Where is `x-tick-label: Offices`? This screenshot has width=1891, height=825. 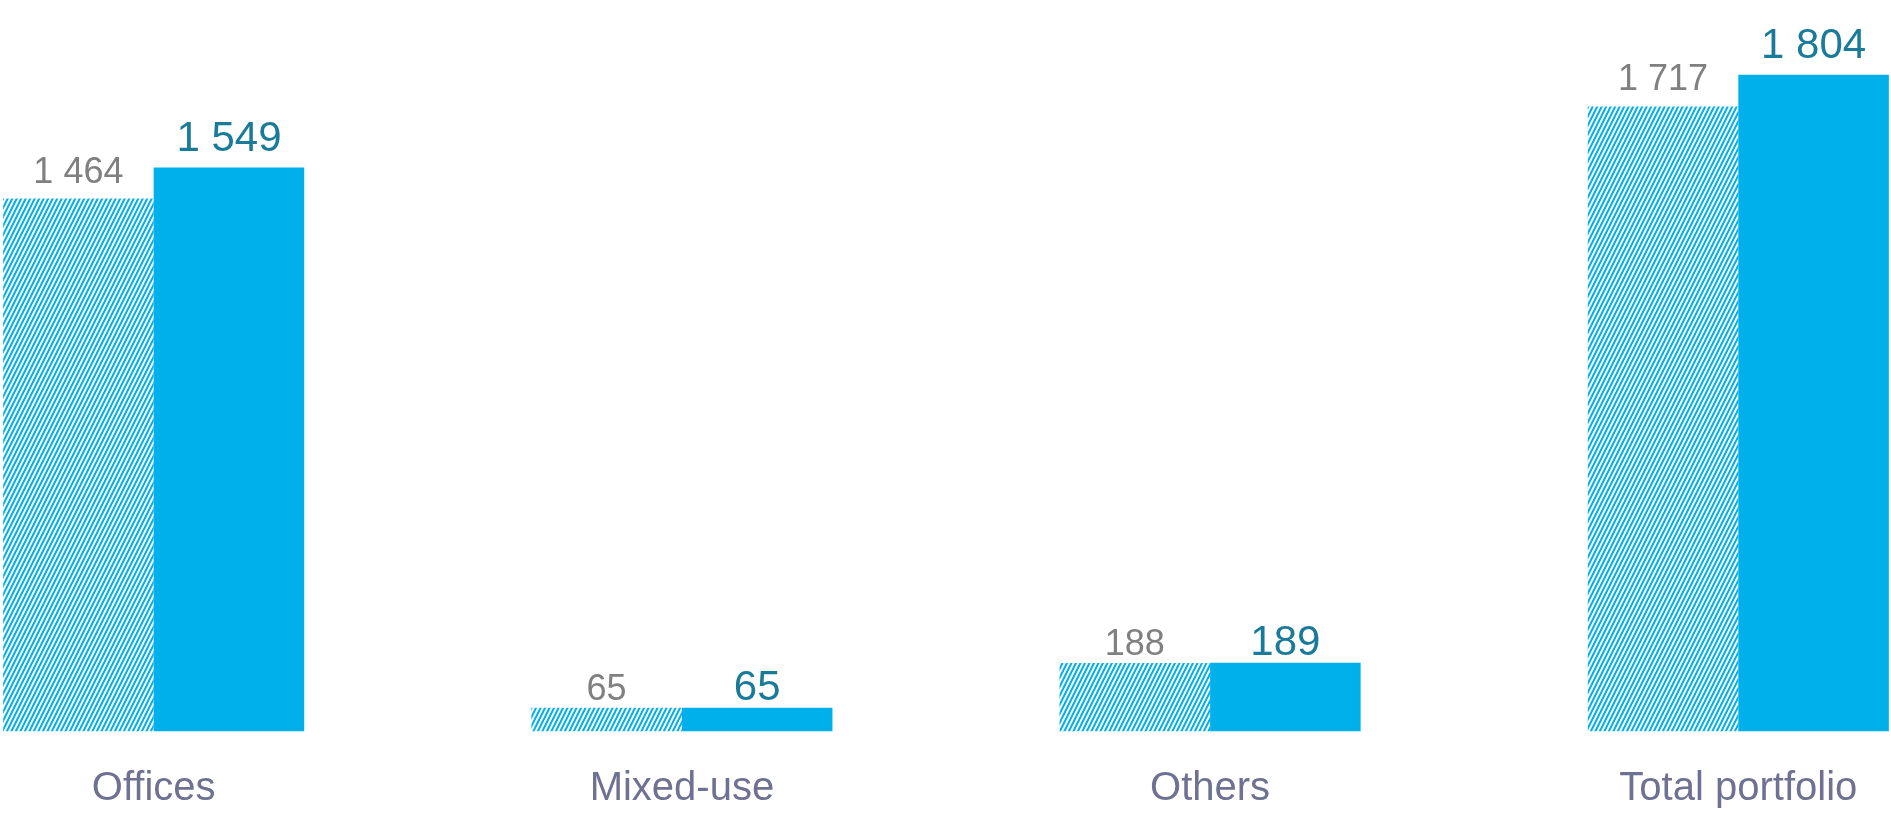
x-tick-label: Offices is located at coordinates (153, 785).